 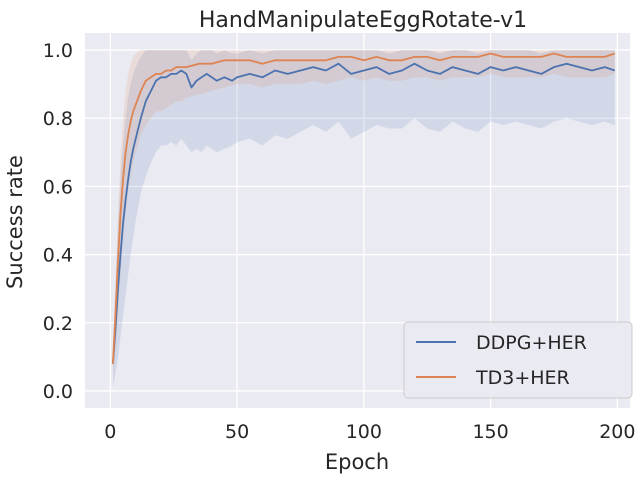 I want to click on x-tick-label: 200, so click(x=617, y=432).